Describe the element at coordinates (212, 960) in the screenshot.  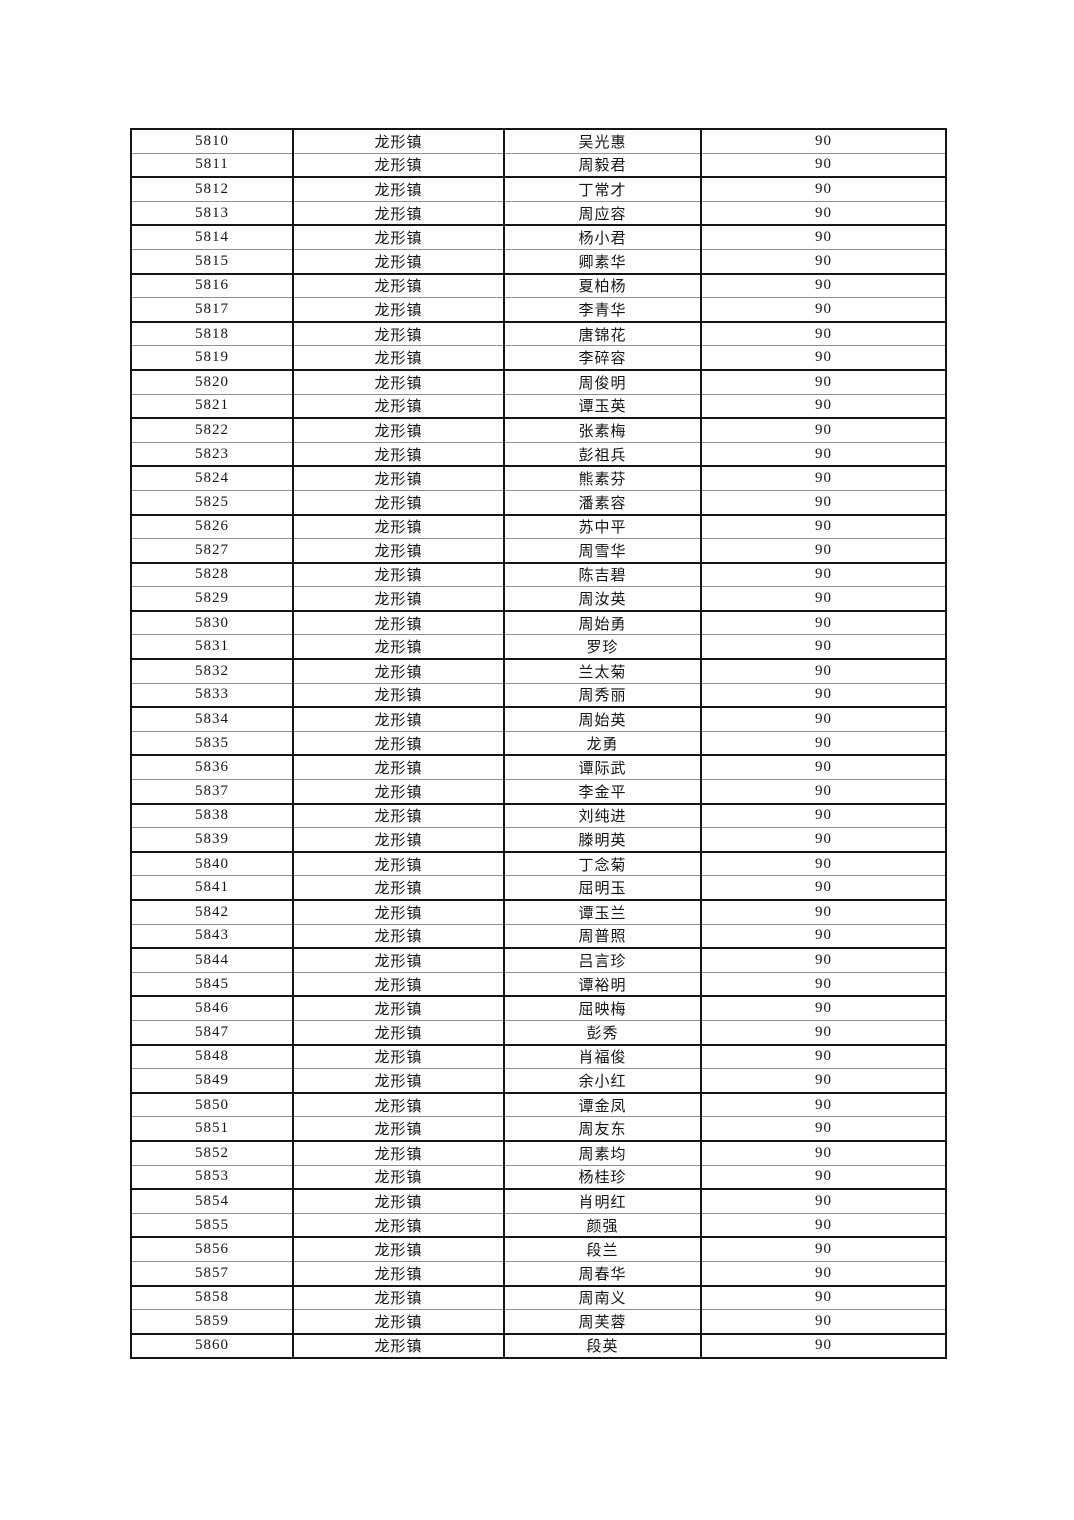
I see `cell-id: 5844` at that location.